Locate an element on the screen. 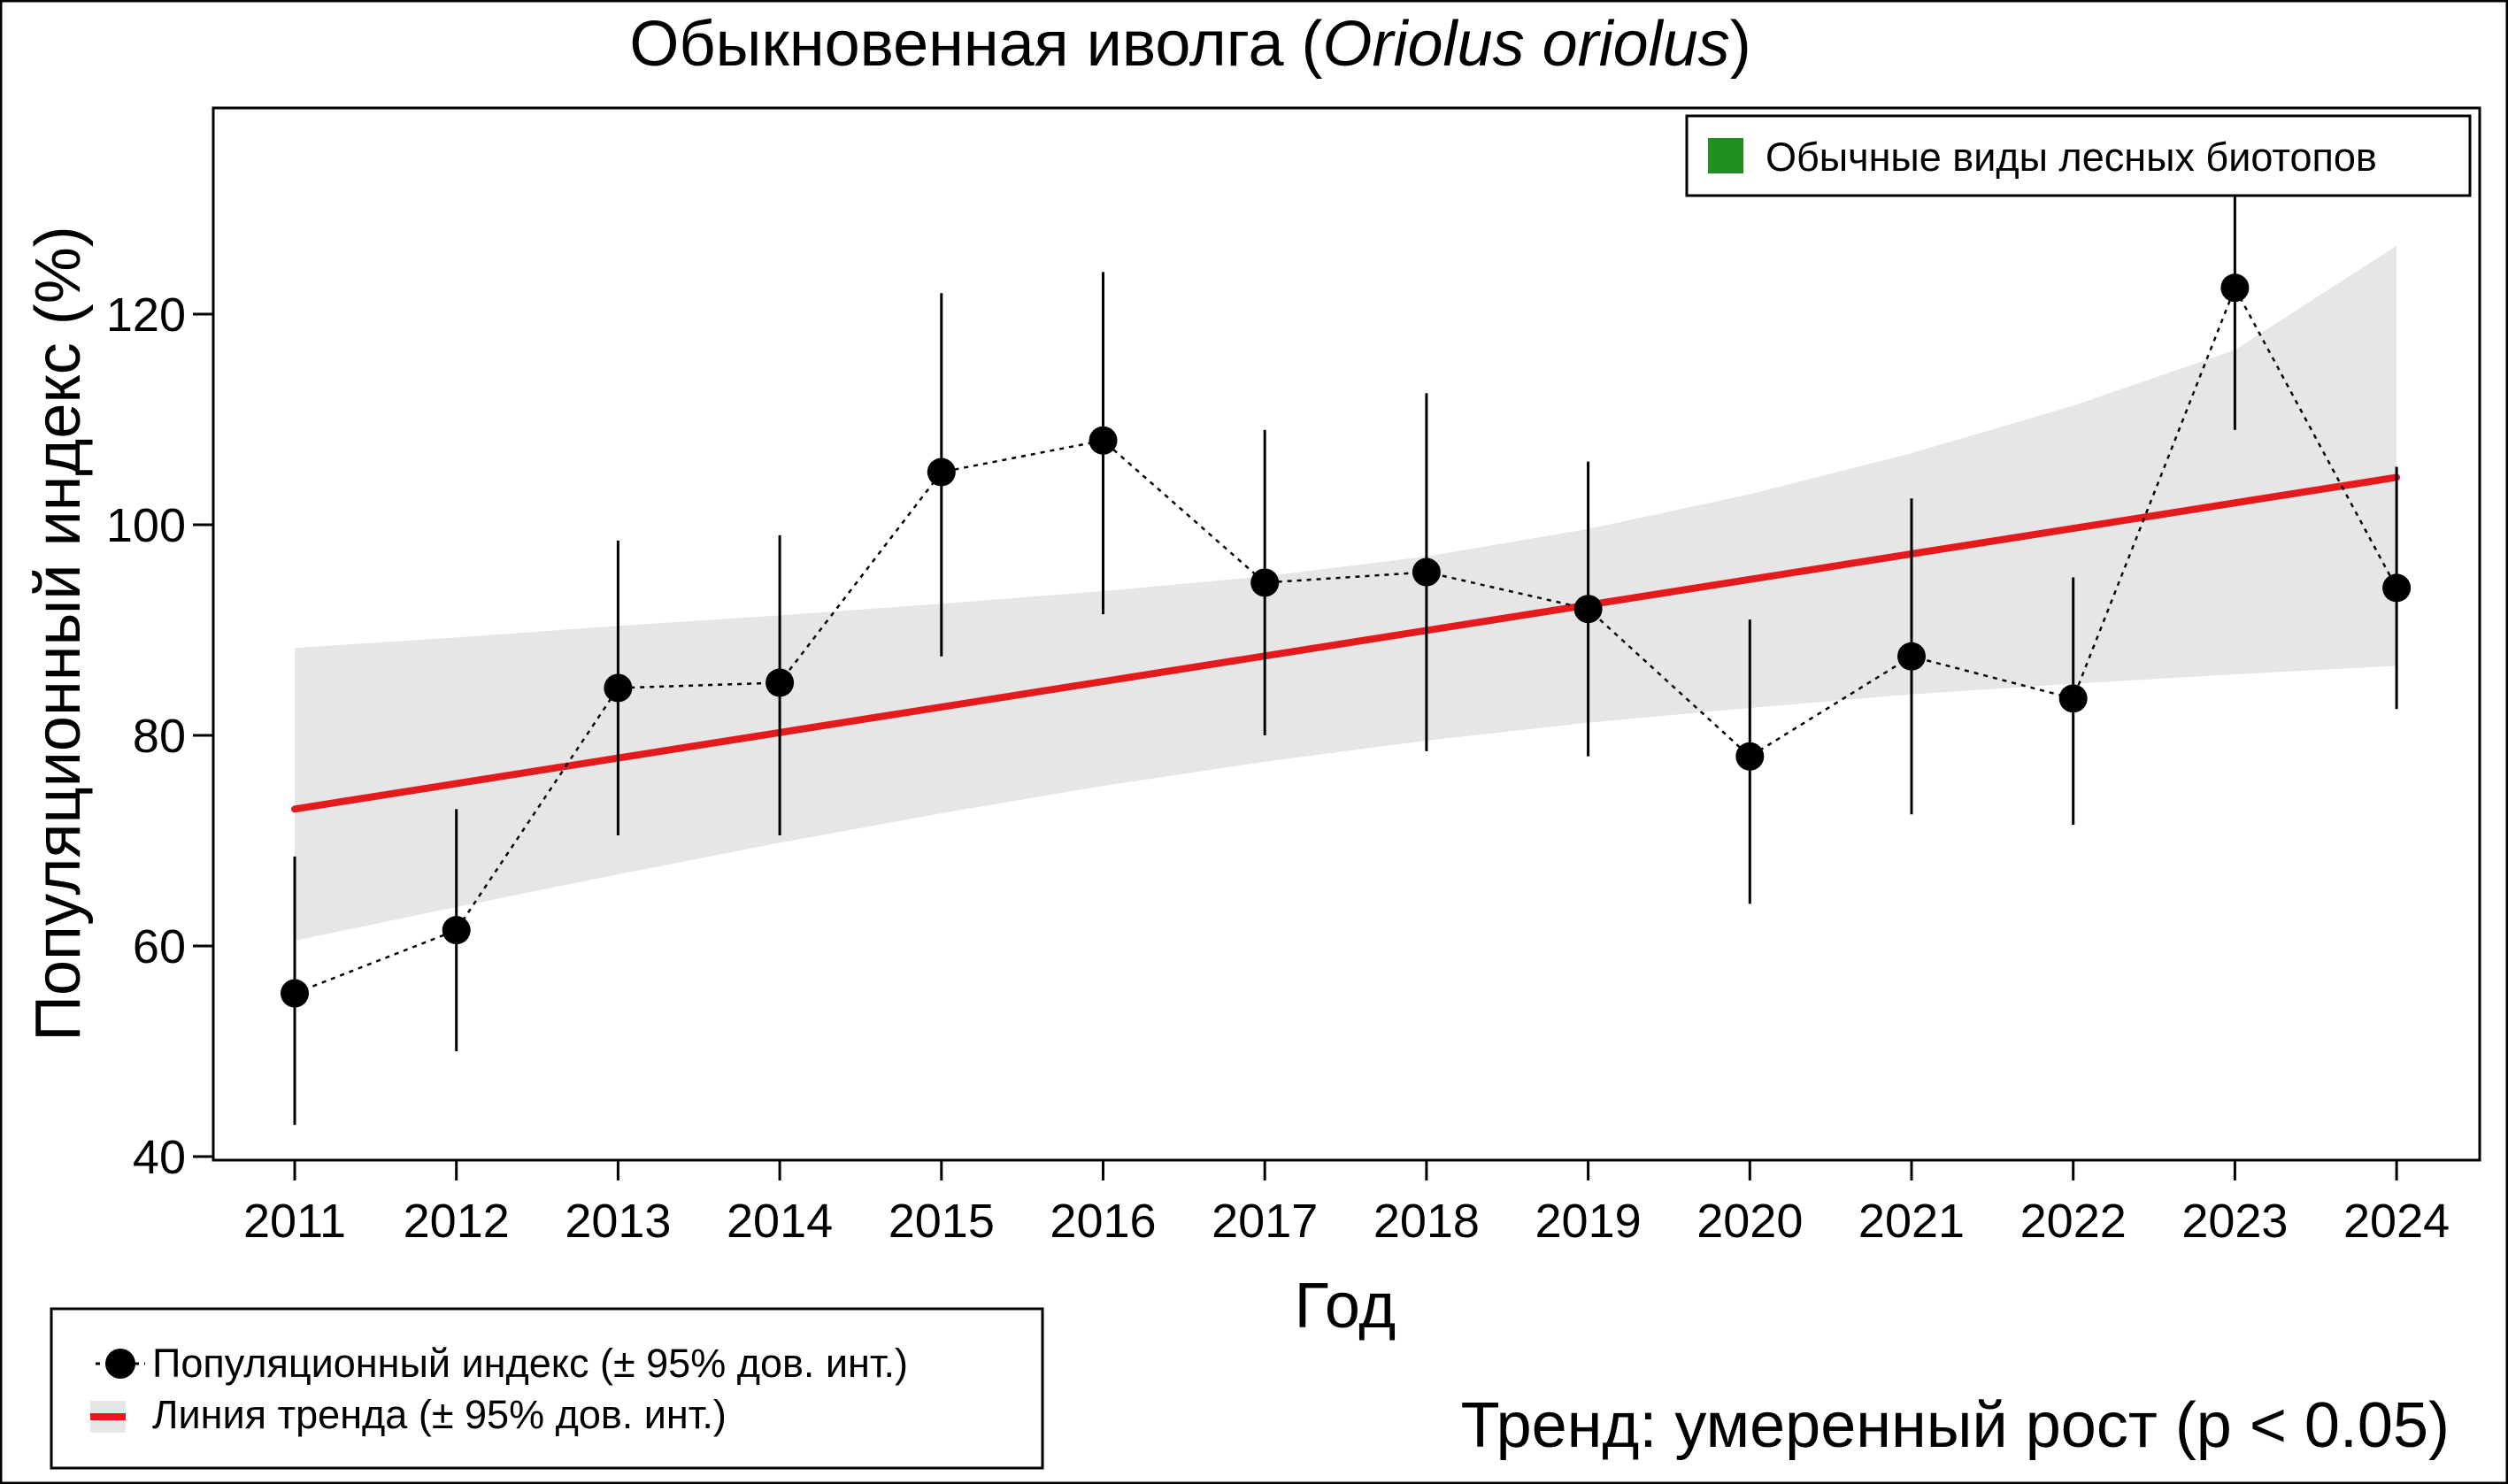 The width and height of the screenshot is (2508, 1484). series-legend-box is located at coordinates (547, 1388).